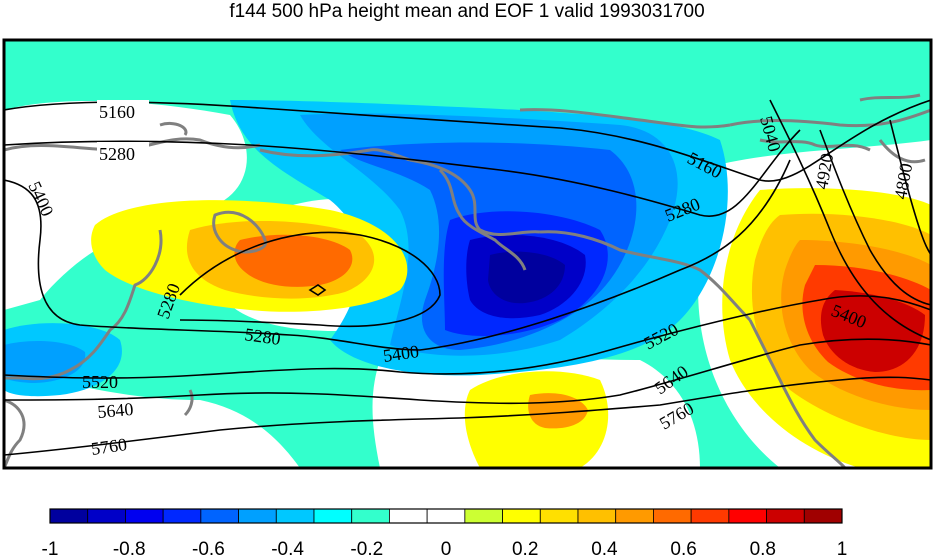 Image resolution: width=934 pixels, height=558 pixels. Describe the element at coordinates (310, 279) in the screenshot. I see `contour-5280-loop` at that location.